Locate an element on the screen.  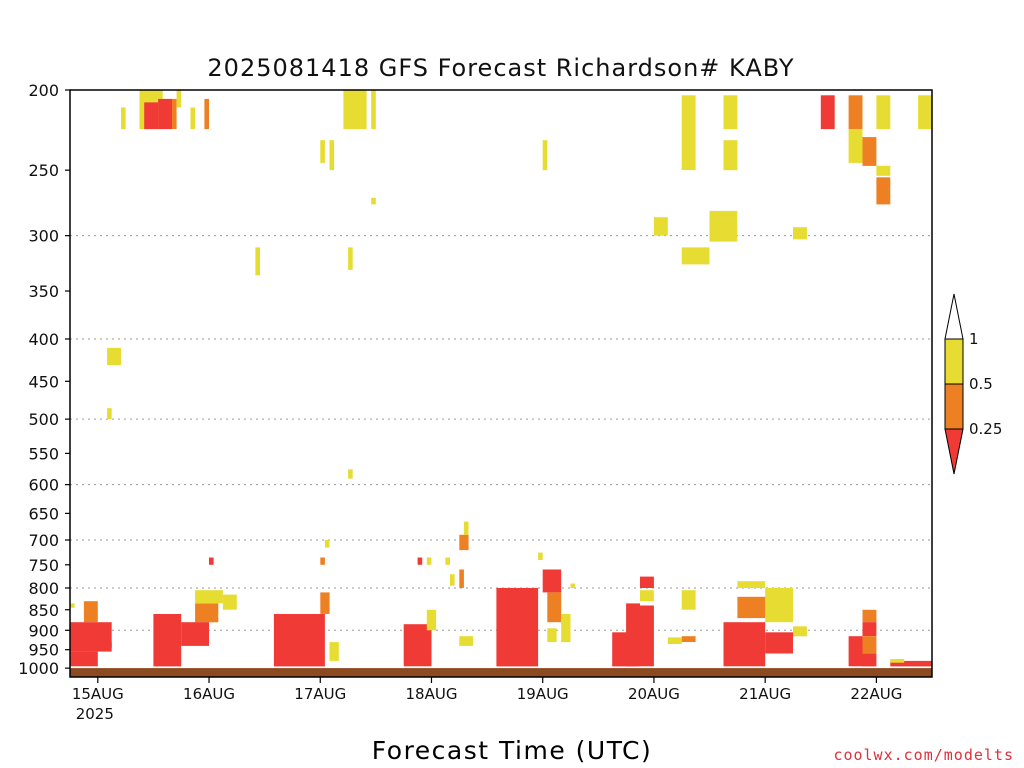
y-tick-label-650: 650 is located at coordinates (43, 513).